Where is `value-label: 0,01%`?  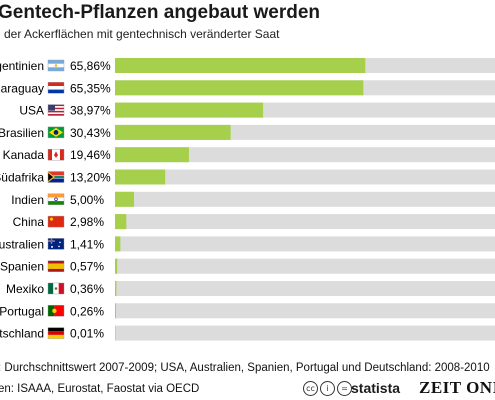 value-label: 0,01% is located at coordinates (87, 334).